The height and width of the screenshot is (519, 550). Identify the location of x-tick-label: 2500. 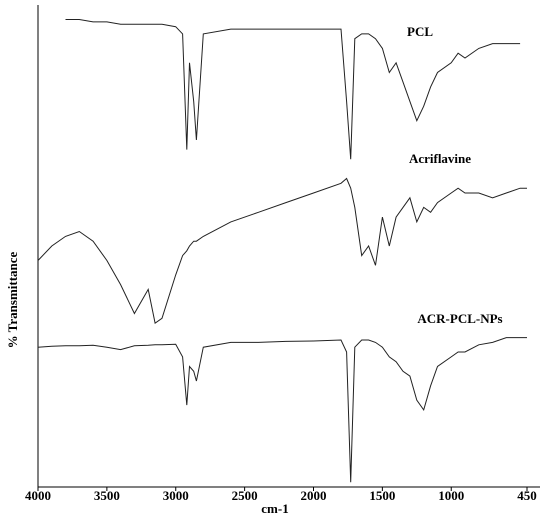
(245, 495).